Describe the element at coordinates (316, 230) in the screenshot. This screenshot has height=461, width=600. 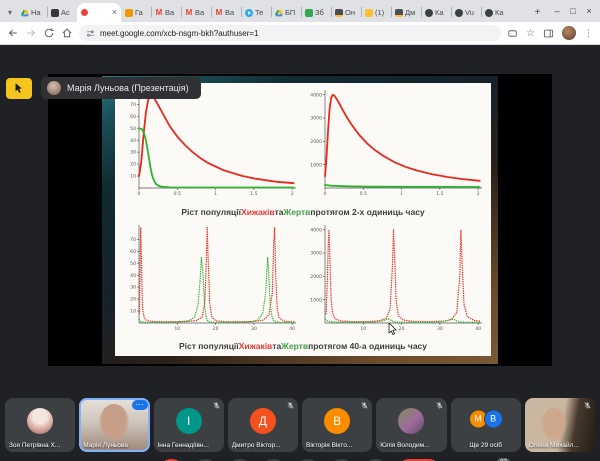
I see `svg-text: 4000` at that location.